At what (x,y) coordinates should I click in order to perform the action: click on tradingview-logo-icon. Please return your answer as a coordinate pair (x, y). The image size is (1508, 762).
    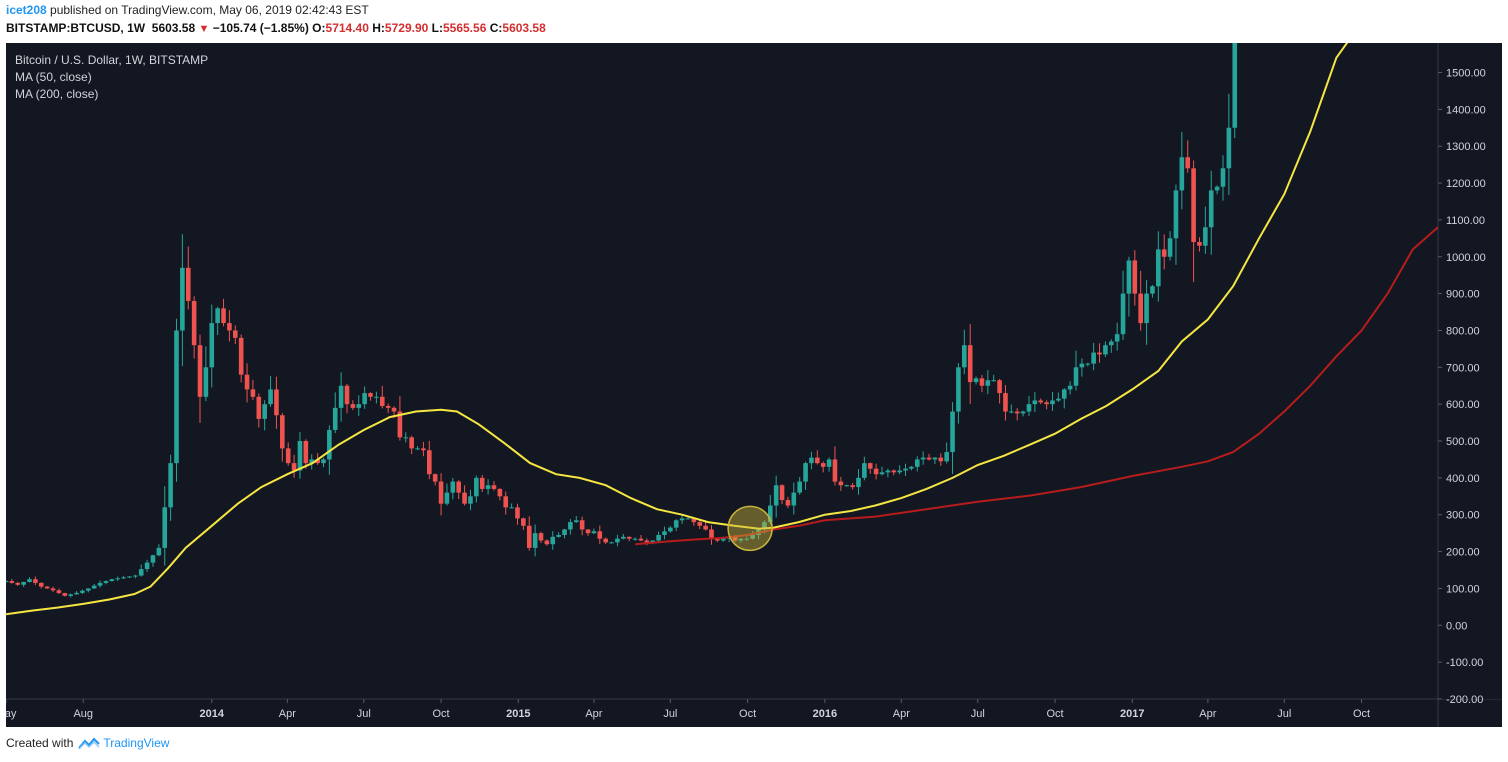
    Looking at the image, I should click on (89, 743).